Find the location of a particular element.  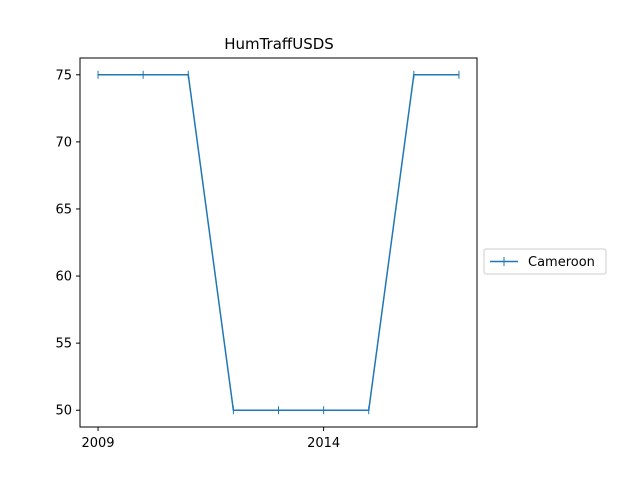

y-tick-label: 75 is located at coordinates (63, 75).